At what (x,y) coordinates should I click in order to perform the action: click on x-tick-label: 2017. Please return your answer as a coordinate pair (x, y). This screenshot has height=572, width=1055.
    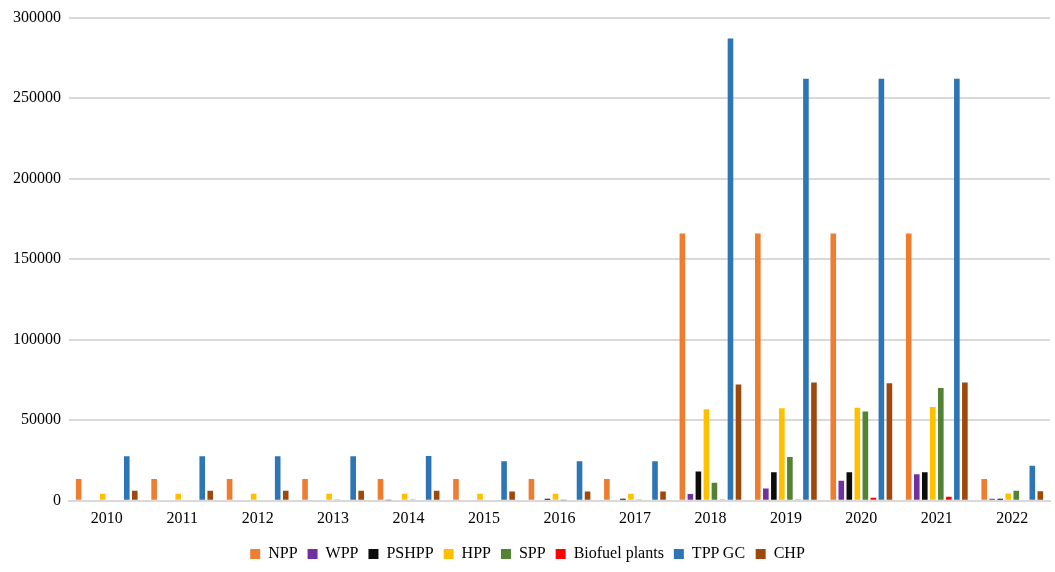
    Looking at the image, I should click on (634, 517).